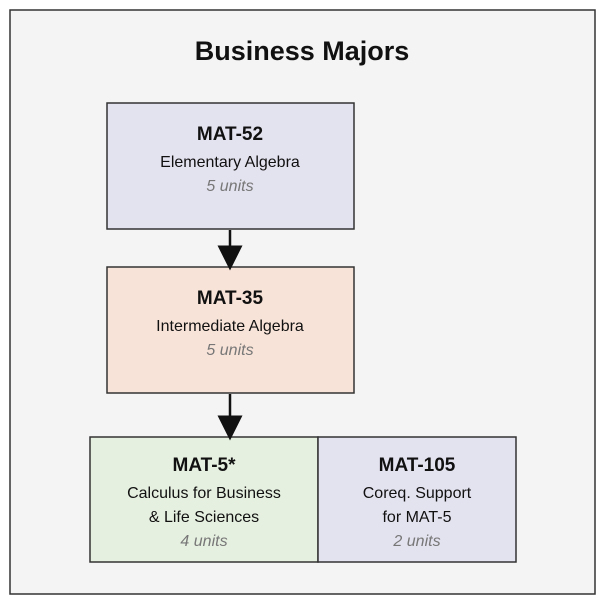 Image resolution: width=605 pixels, height=609 pixels. I want to click on node-units: 4 units, so click(203, 541).